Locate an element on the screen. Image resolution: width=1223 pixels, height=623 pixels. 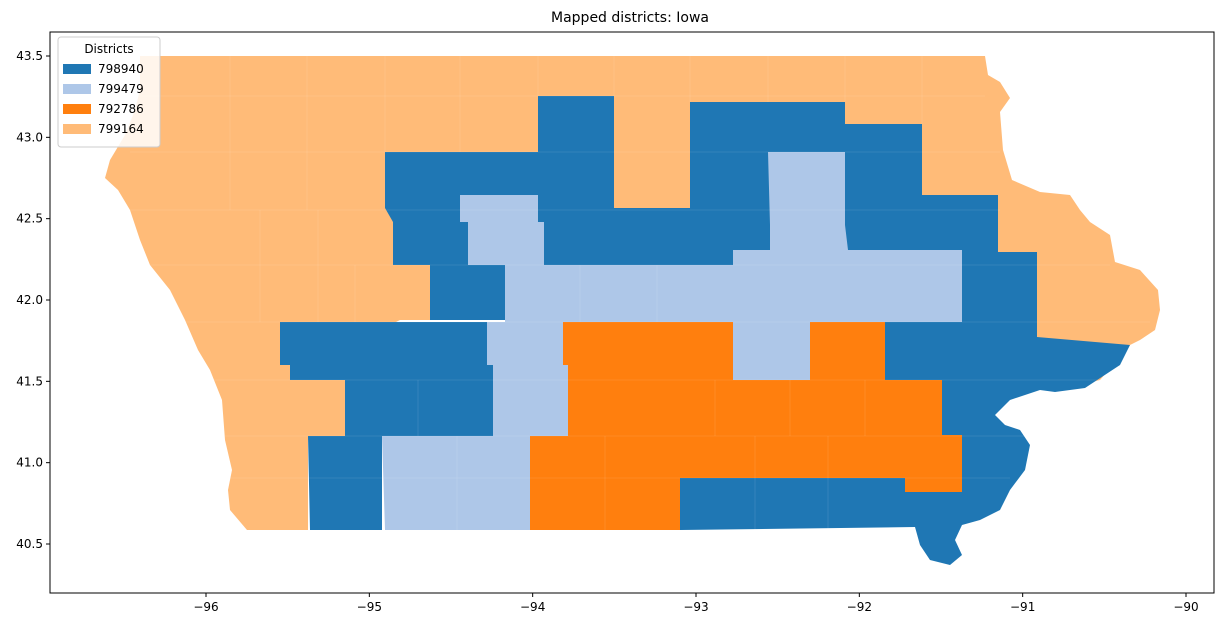
y-tick-label: 43.0 is located at coordinates (29, 137).